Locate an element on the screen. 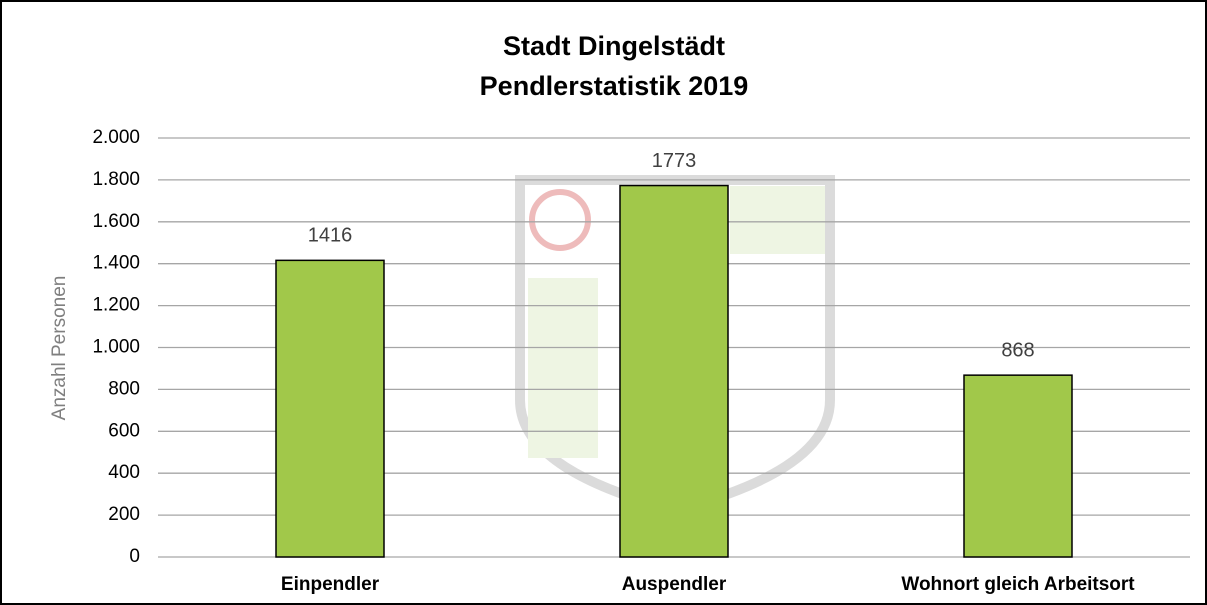 The width and height of the screenshot is (1207, 605). y-tick-label: 200 is located at coordinates (124, 514).